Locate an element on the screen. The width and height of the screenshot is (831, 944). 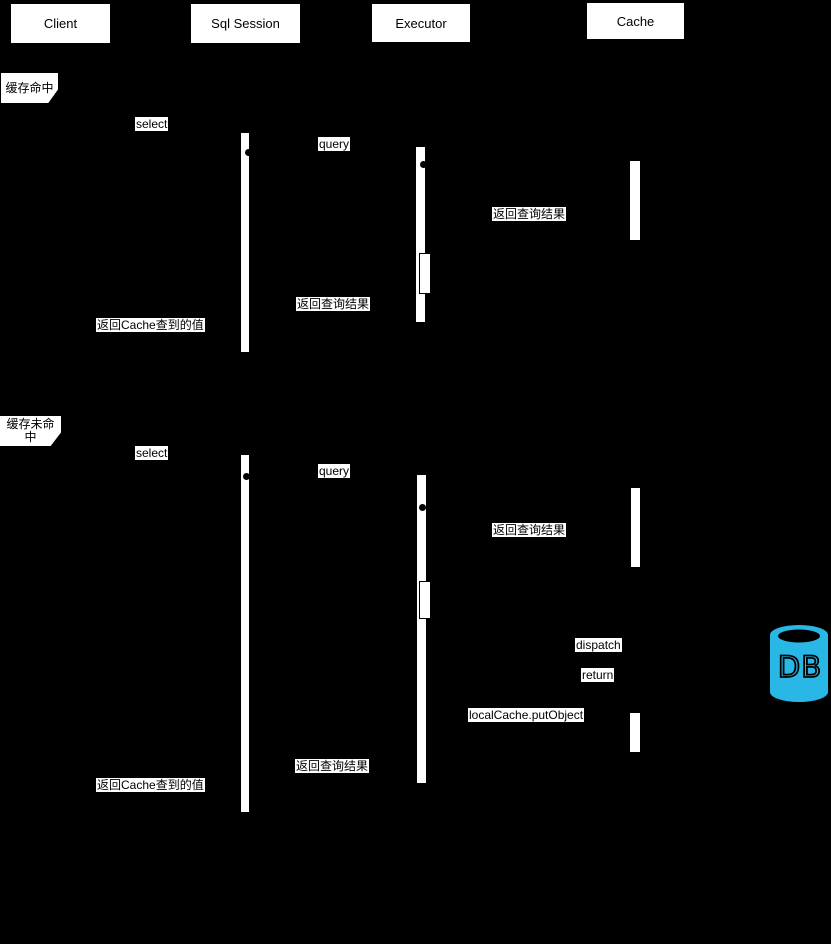
database-top-hole is located at coordinates (799, 636).